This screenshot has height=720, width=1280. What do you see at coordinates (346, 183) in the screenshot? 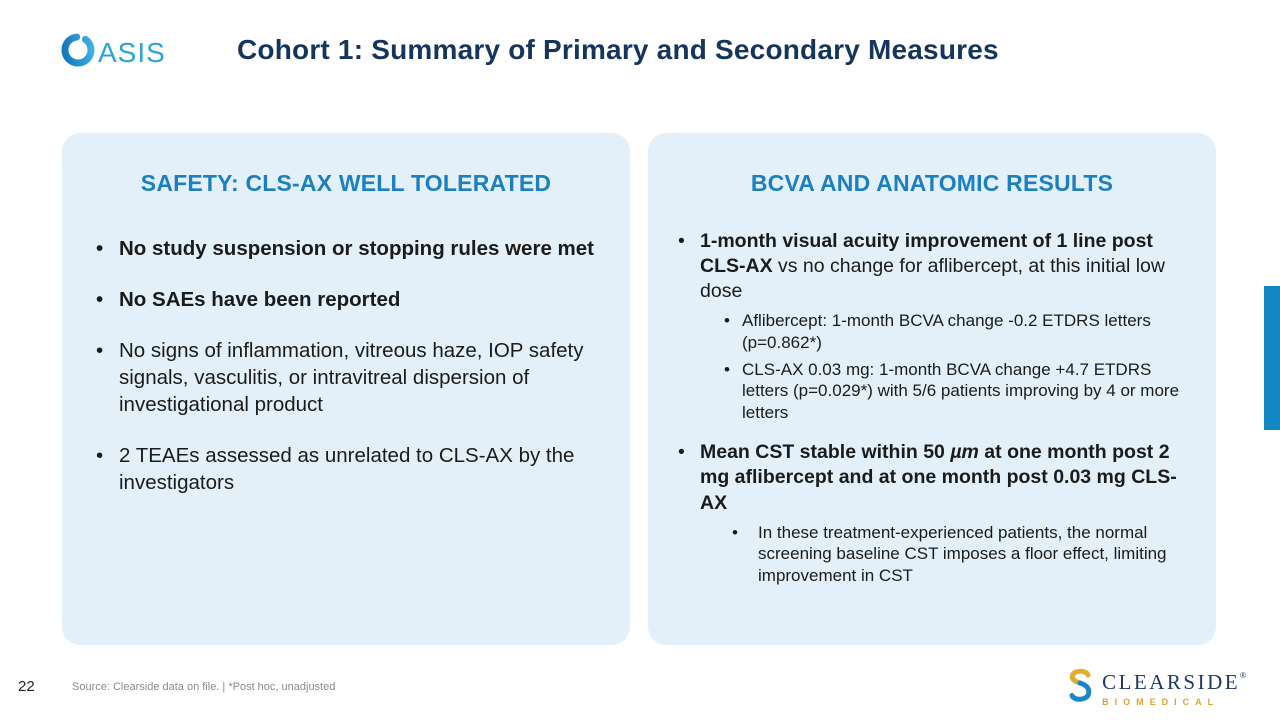
I see `safety-heading: SAFETY: CLS-AX WELL TOLERATED` at bounding box center [346, 183].